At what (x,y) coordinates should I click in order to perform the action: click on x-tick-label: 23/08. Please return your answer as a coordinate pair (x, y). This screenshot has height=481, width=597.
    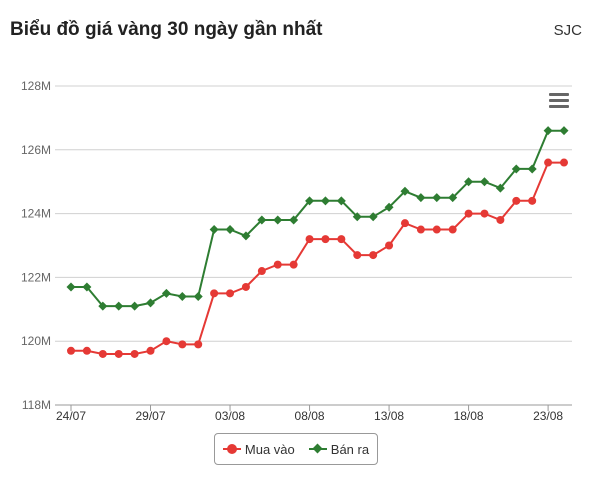
    Looking at the image, I should click on (548, 416).